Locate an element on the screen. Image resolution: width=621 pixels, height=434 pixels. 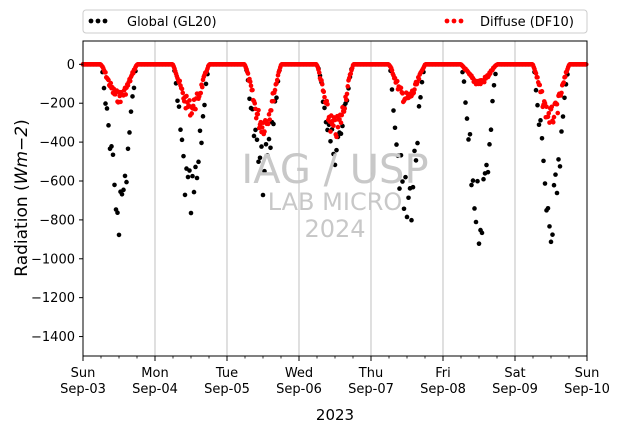
legend-label-global: Global (GL20) is located at coordinates (172, 22).